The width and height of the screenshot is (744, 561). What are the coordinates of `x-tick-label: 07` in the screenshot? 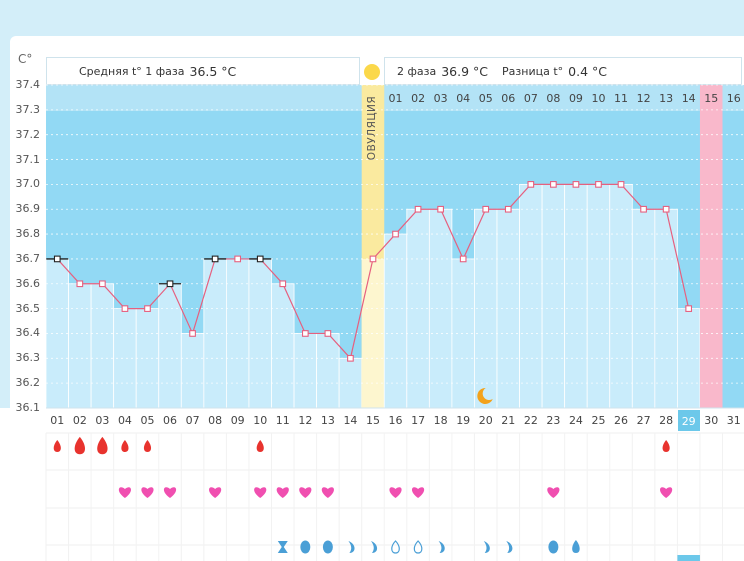 It's located at (192, 420).